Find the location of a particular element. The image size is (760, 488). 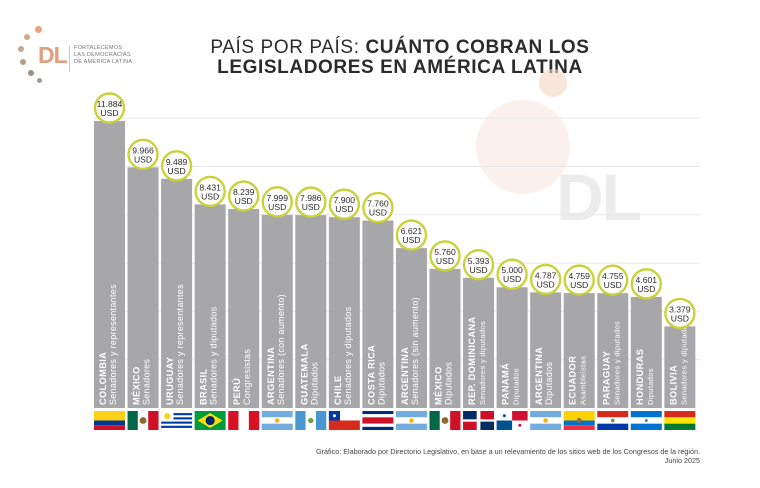

watermark-text: DL is located at coordinates (598, 197).